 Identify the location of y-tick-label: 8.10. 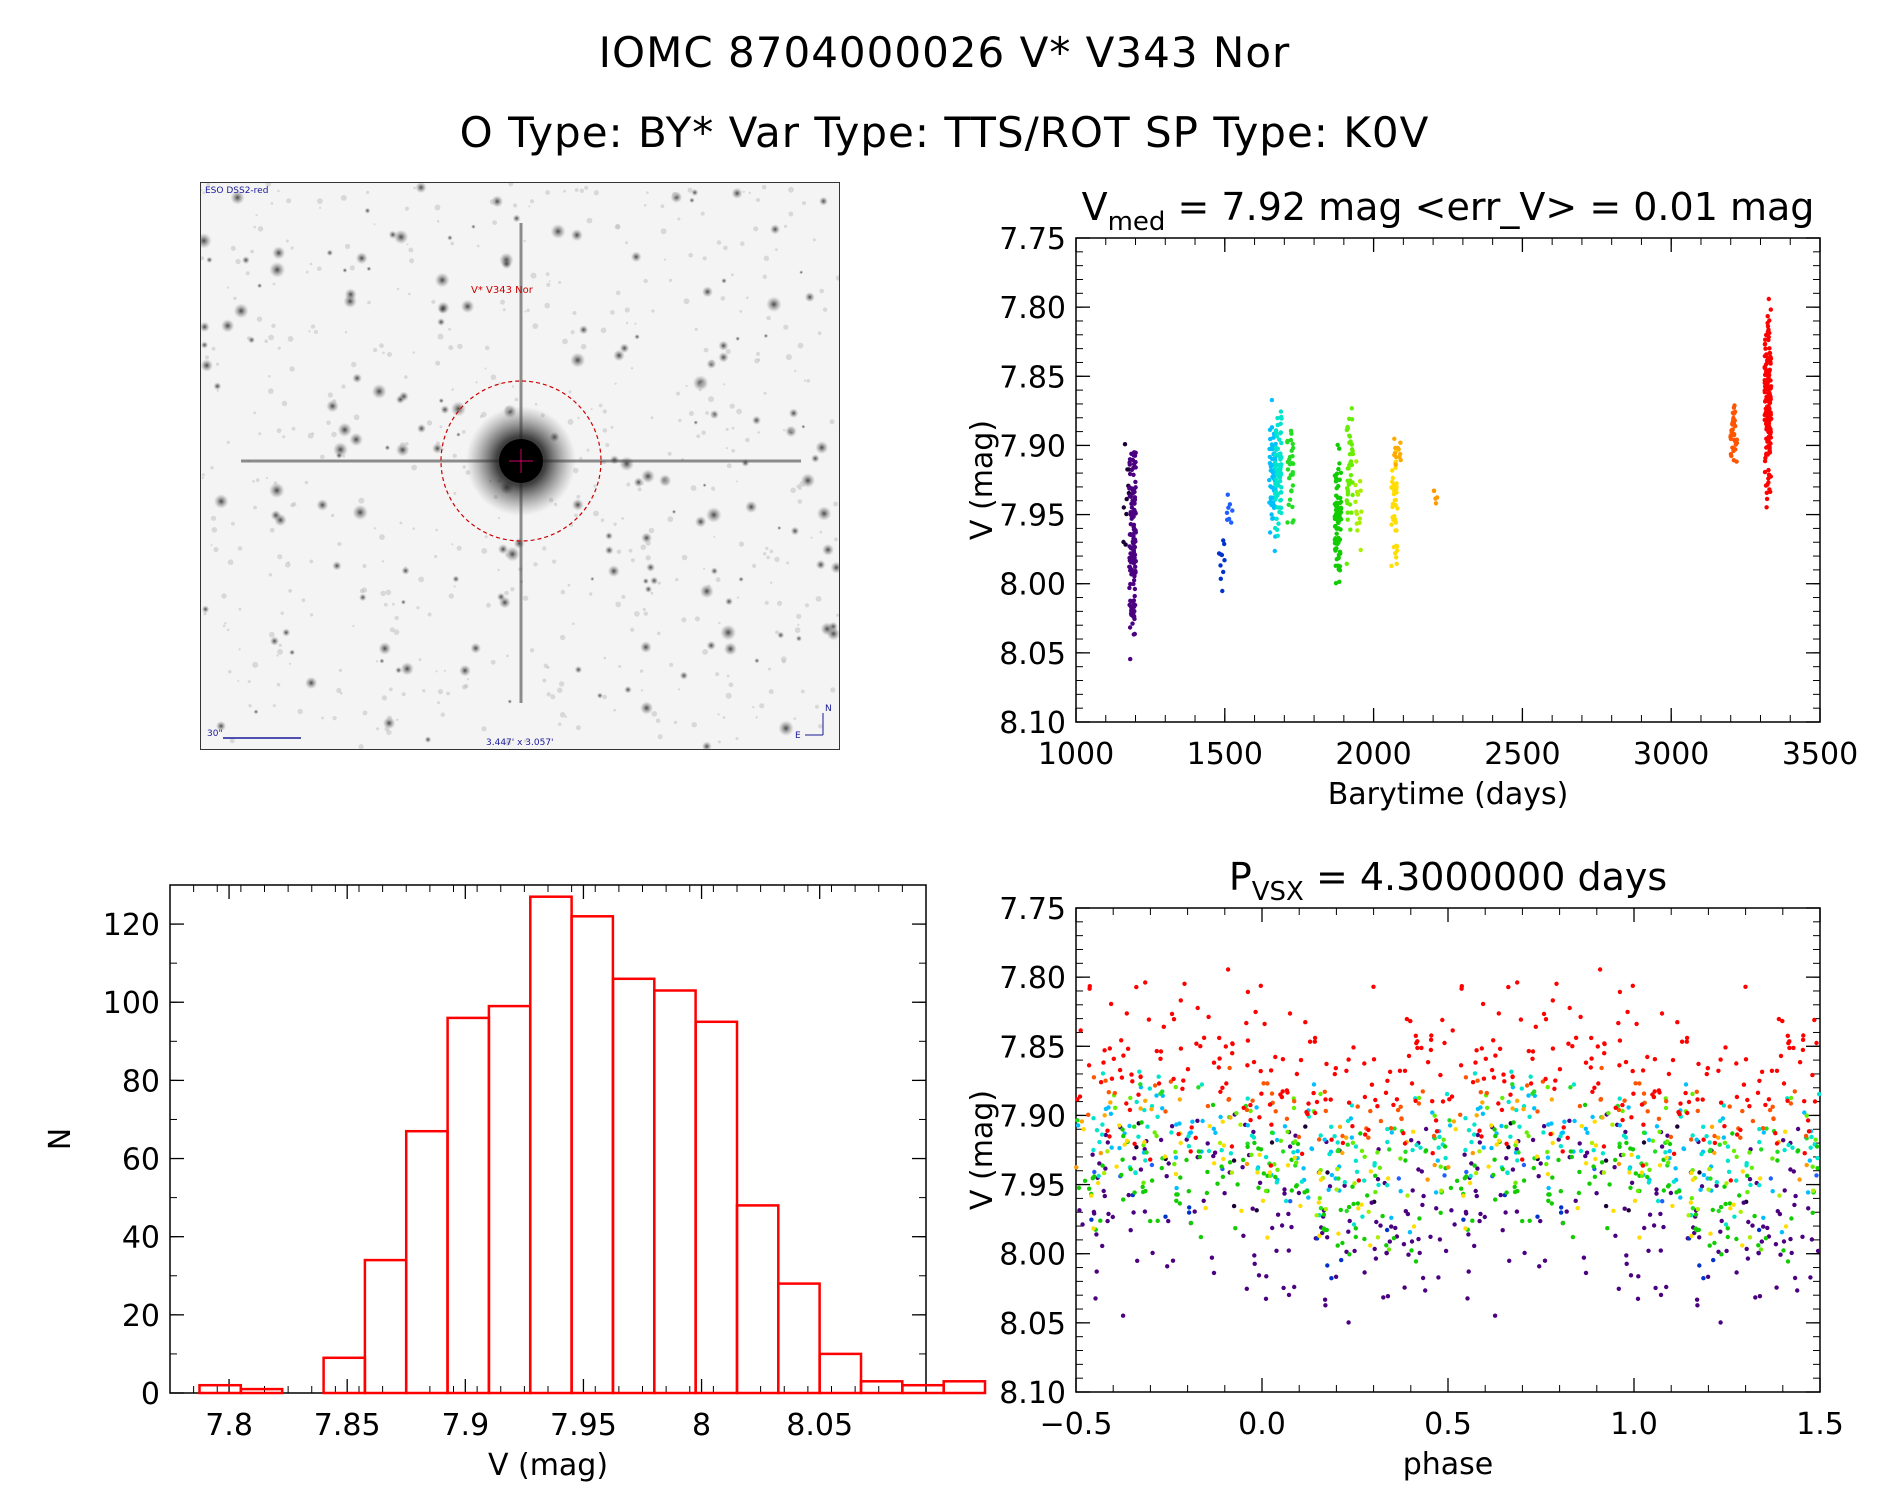
(1032, 1393).